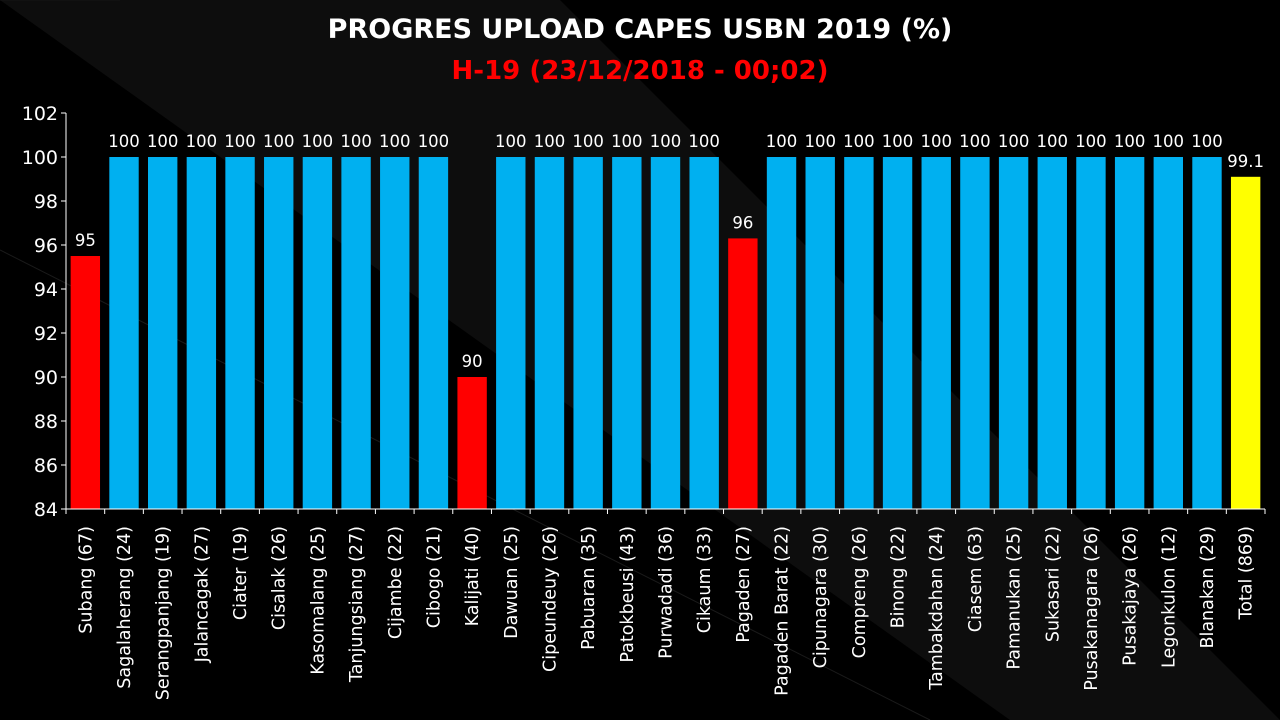 The width and height of the screenshot is (1280, 720). I want to click on y-tick-label: 86, so click(46, 466).